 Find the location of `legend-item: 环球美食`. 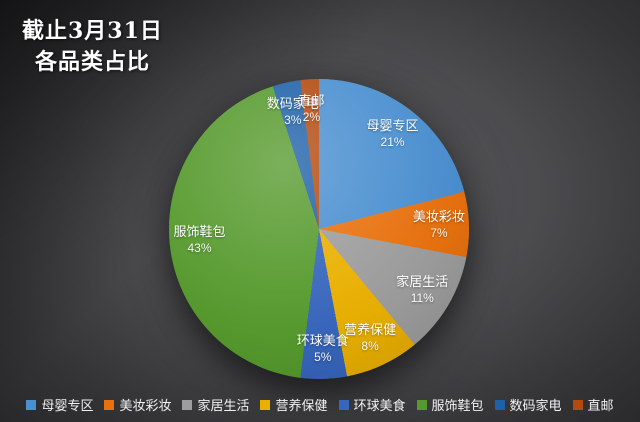

legend-item: 环球美食 is located at coordinates (372, 404).